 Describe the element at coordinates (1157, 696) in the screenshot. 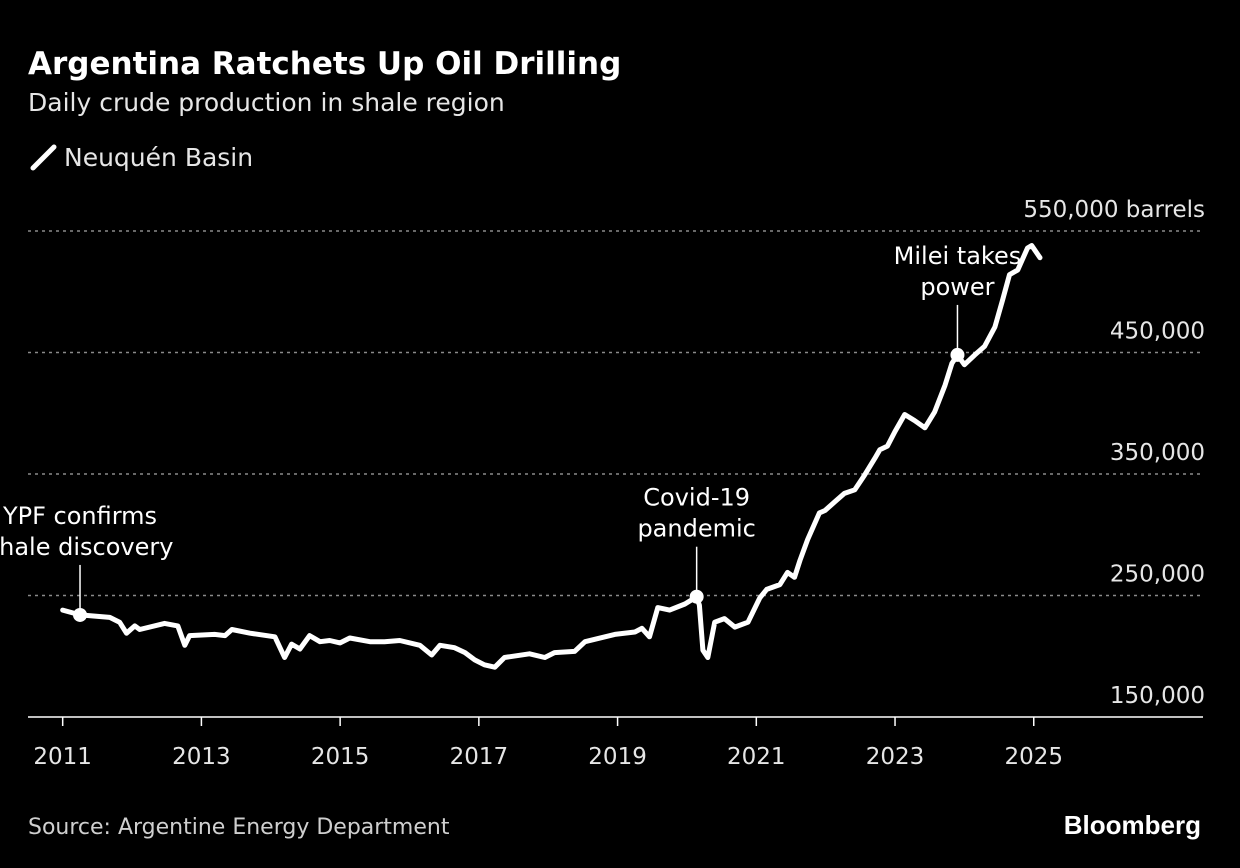

I see `y-tick-label: 150,000` at that location.